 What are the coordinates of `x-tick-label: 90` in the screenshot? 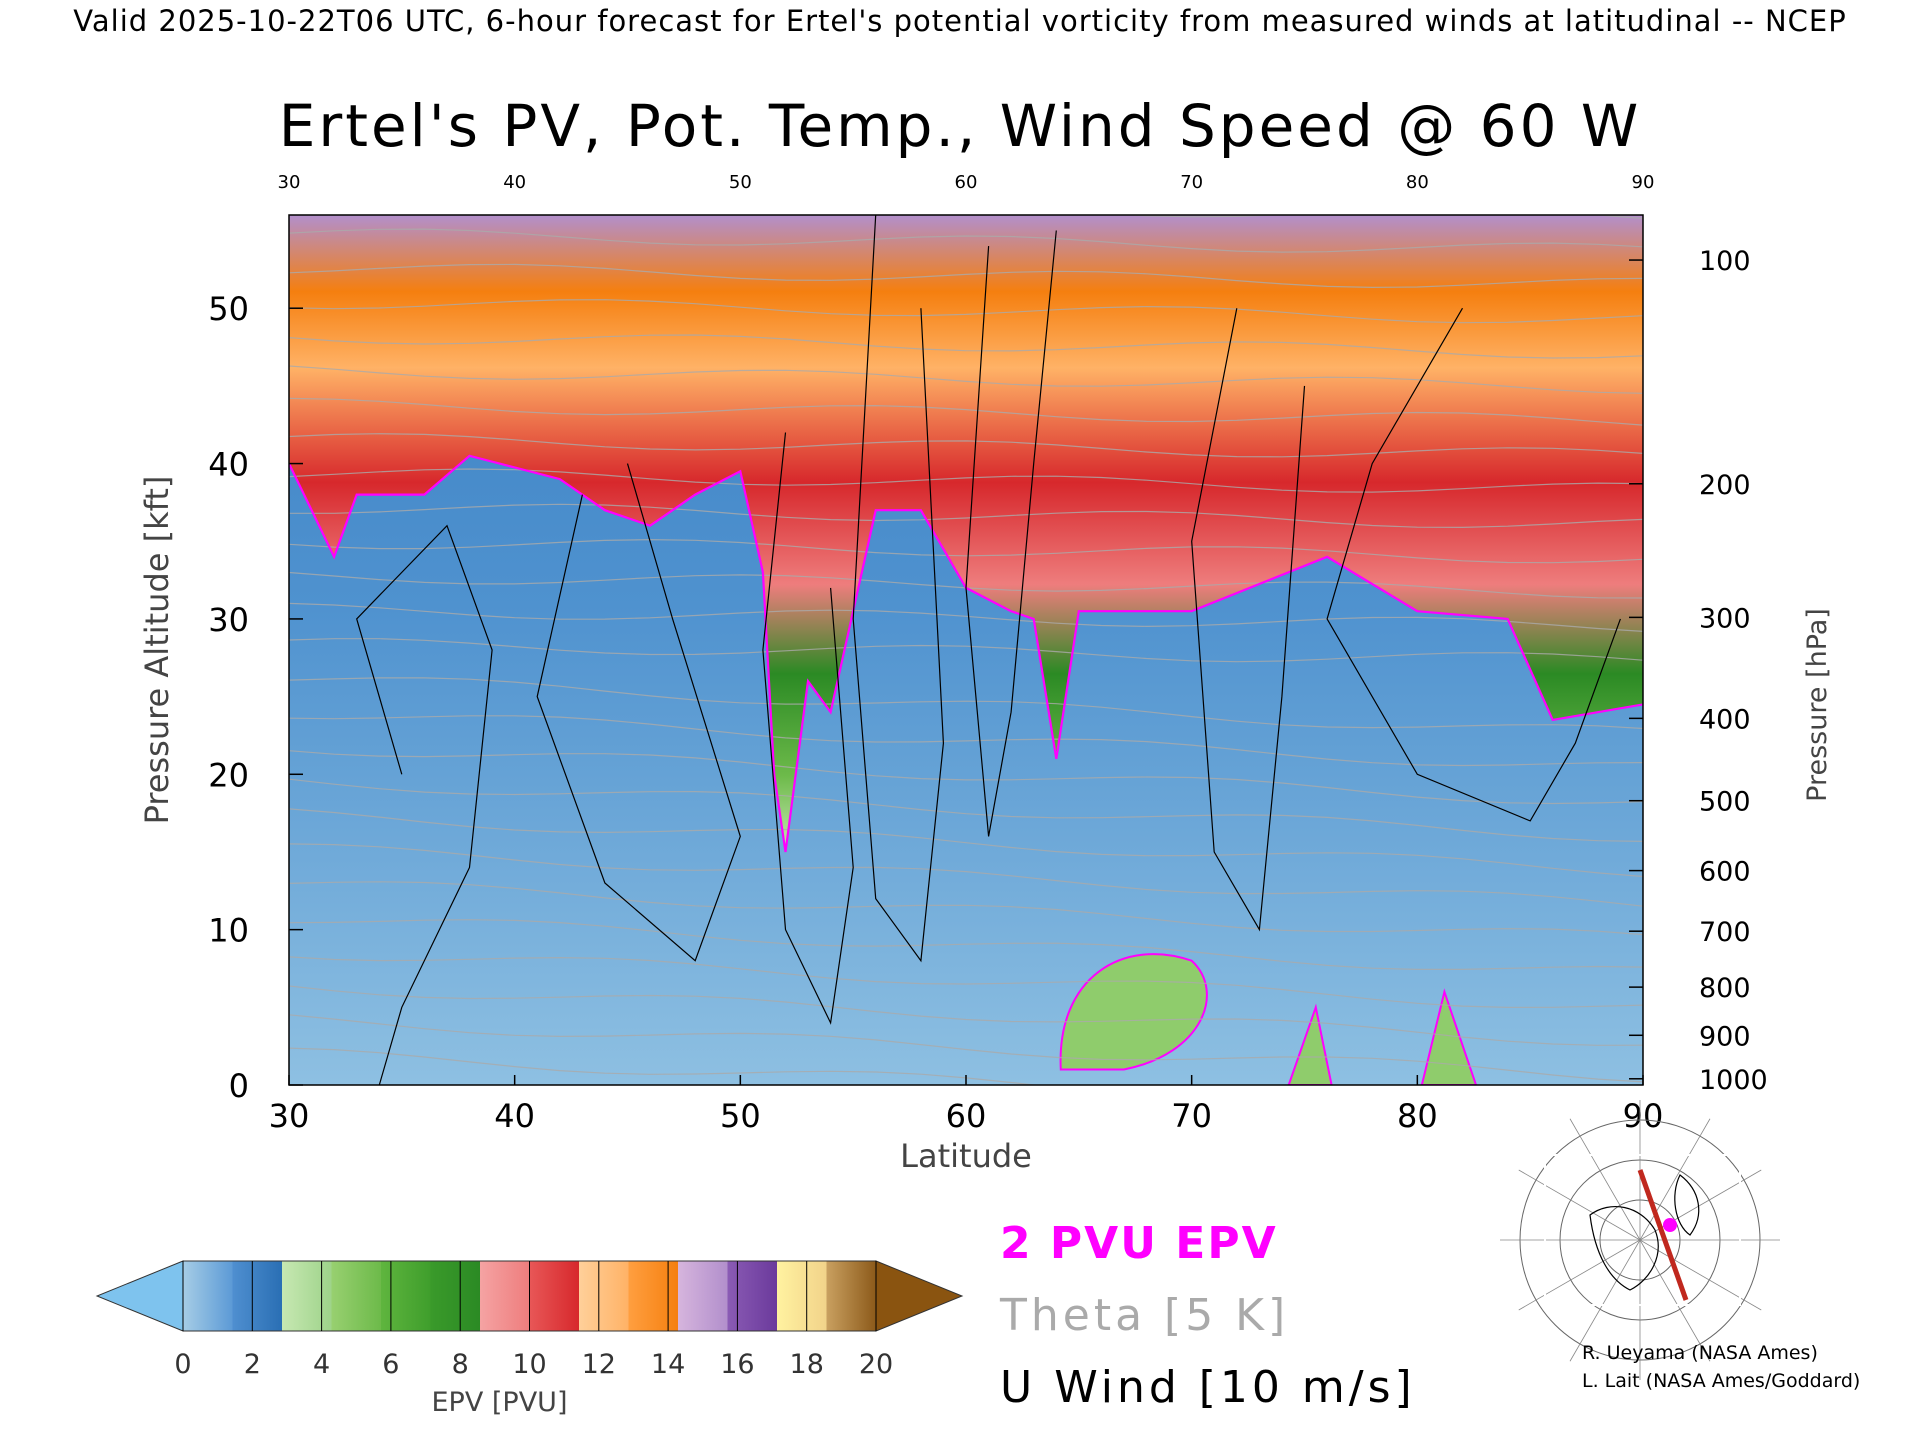 It's located at (1643, 1116).